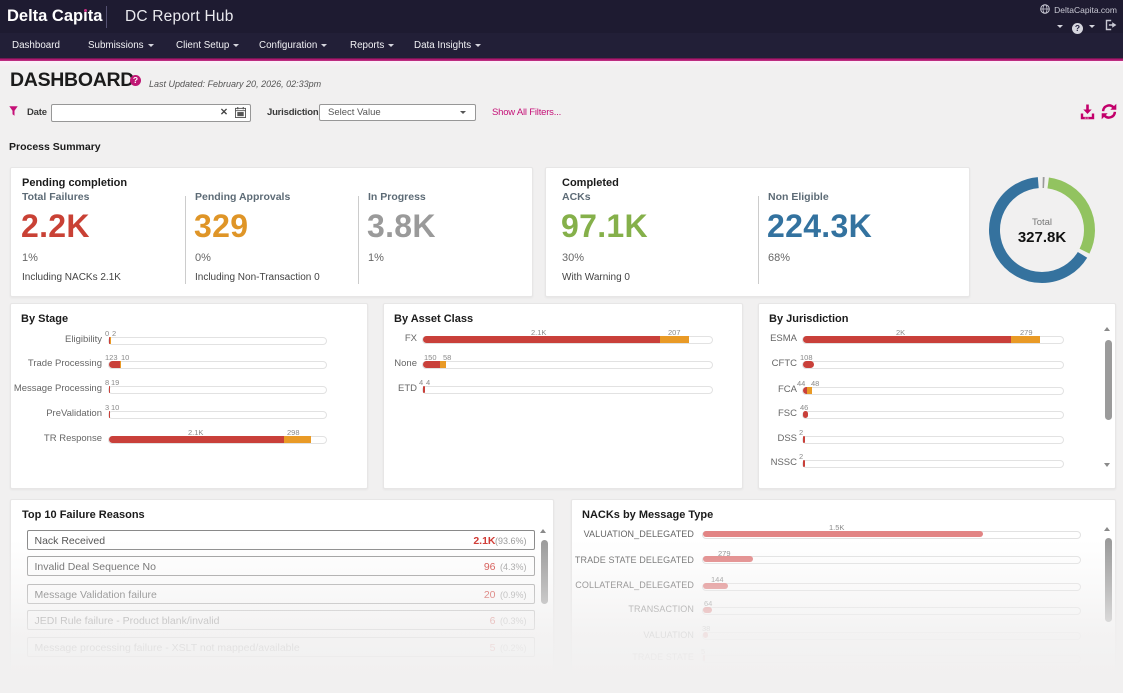 This screenshot has height=693, width=1123. I want to click on svg-text: 327.8K, so click(1042, 237).